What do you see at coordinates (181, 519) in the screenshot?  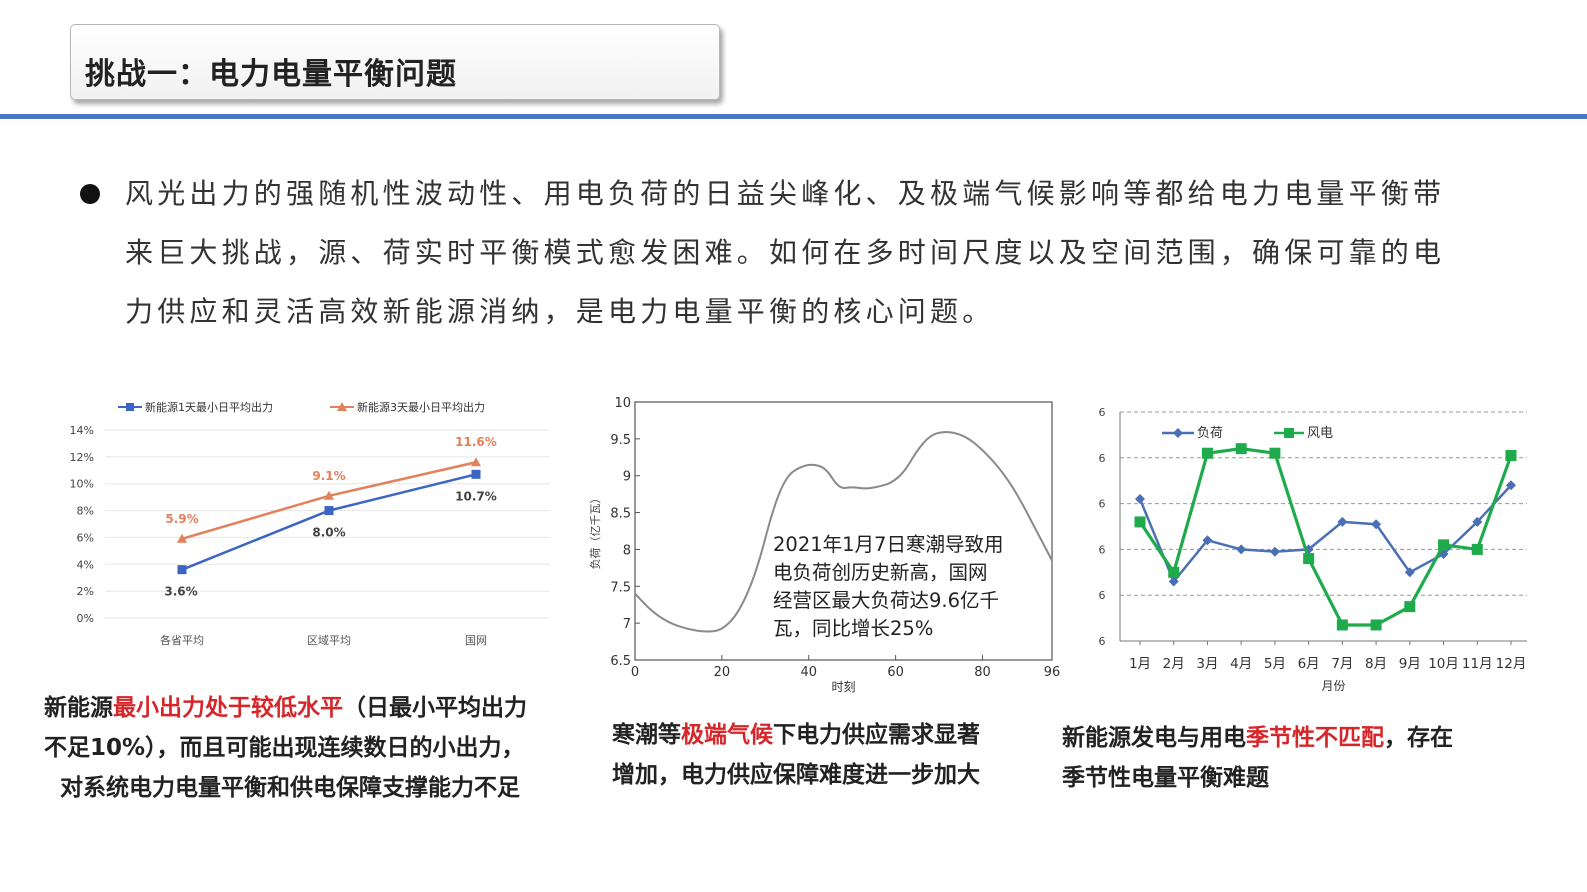 I see `data-label: 5.9%` at bounding box center [181, 519].